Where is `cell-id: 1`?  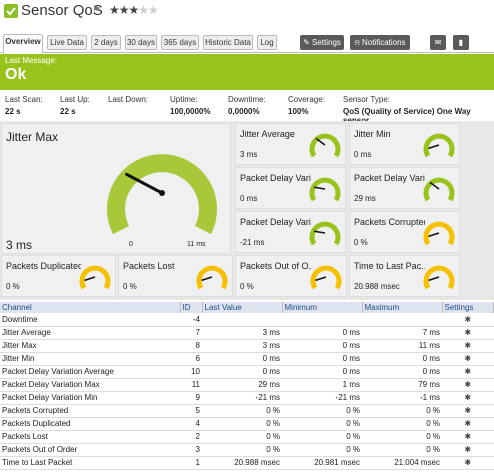
cell-id: 1 is located at coordinates (191, 463).